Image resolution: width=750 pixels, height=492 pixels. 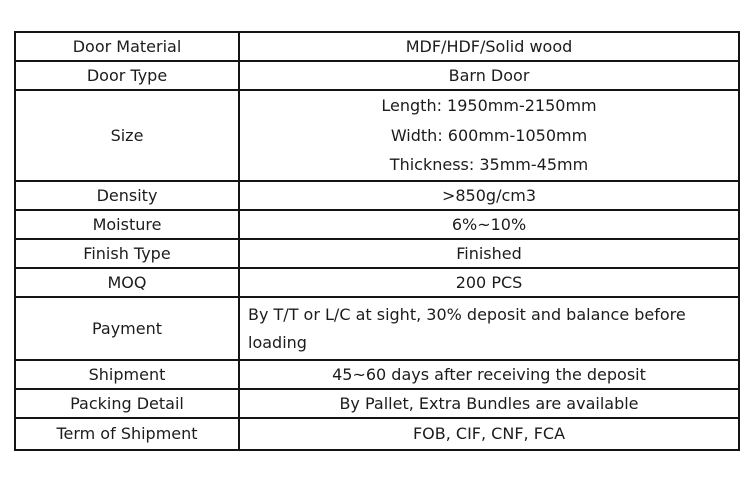 What do you see at coordinates (127, 46) in the screenshot?
I see `spec-label: Door Material` at bounding box center [127, 46].